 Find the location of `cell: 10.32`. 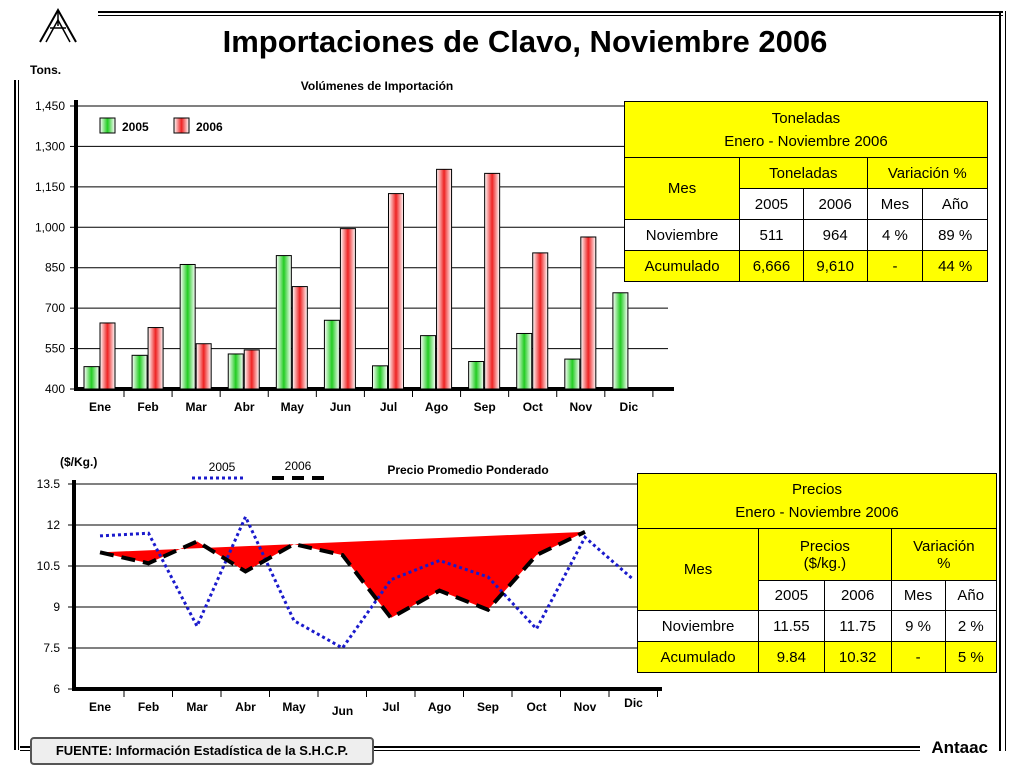

cell: 10.32 is located at coordinates (857, 657).